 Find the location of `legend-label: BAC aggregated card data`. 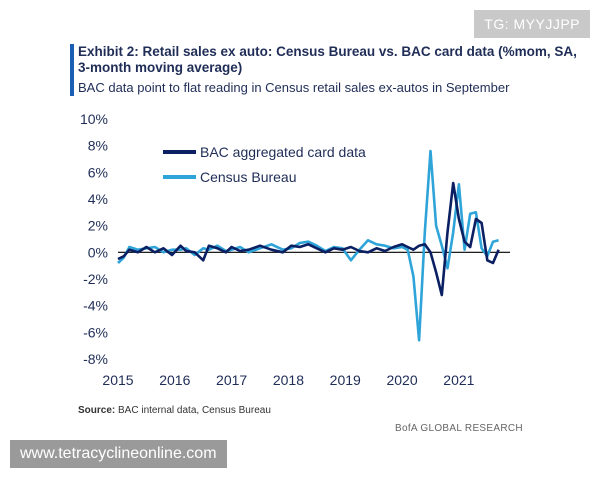

legend-label: BAC aggregated card data is located at coordinates (283, 152).